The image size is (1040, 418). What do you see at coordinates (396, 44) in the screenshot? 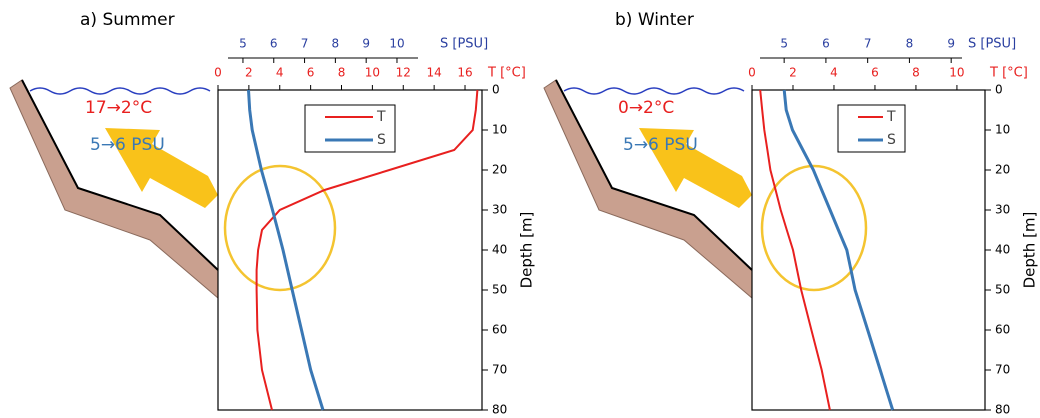
I see `x2-tick-label: 10` at bounding box center [396, 44].